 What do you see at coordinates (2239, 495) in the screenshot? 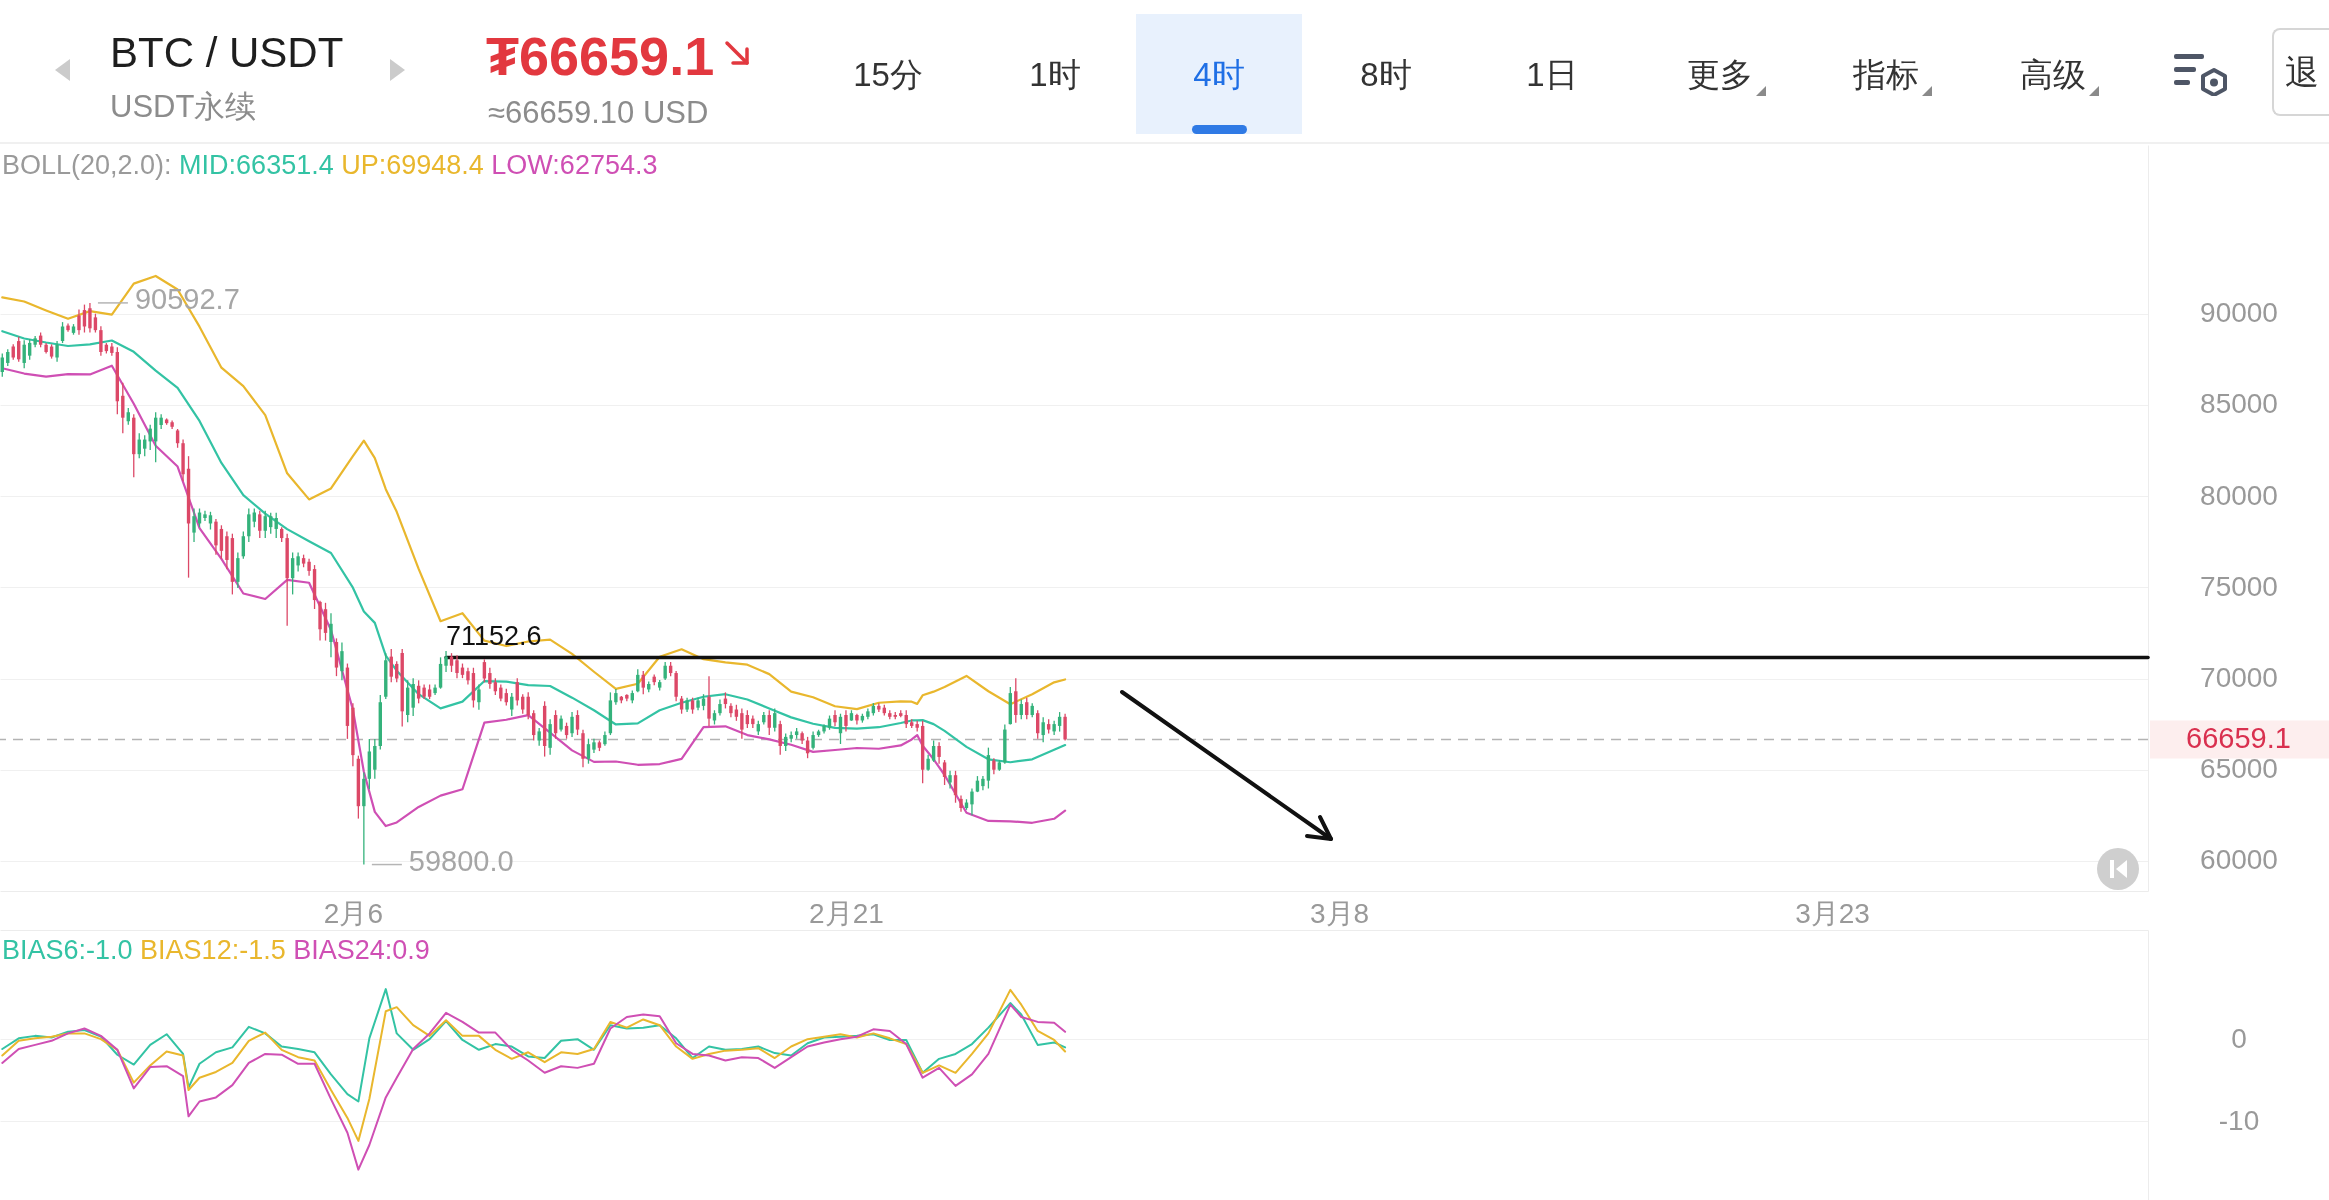
I see `y-tick-label: 80000` at bounding box center [2239, 495].